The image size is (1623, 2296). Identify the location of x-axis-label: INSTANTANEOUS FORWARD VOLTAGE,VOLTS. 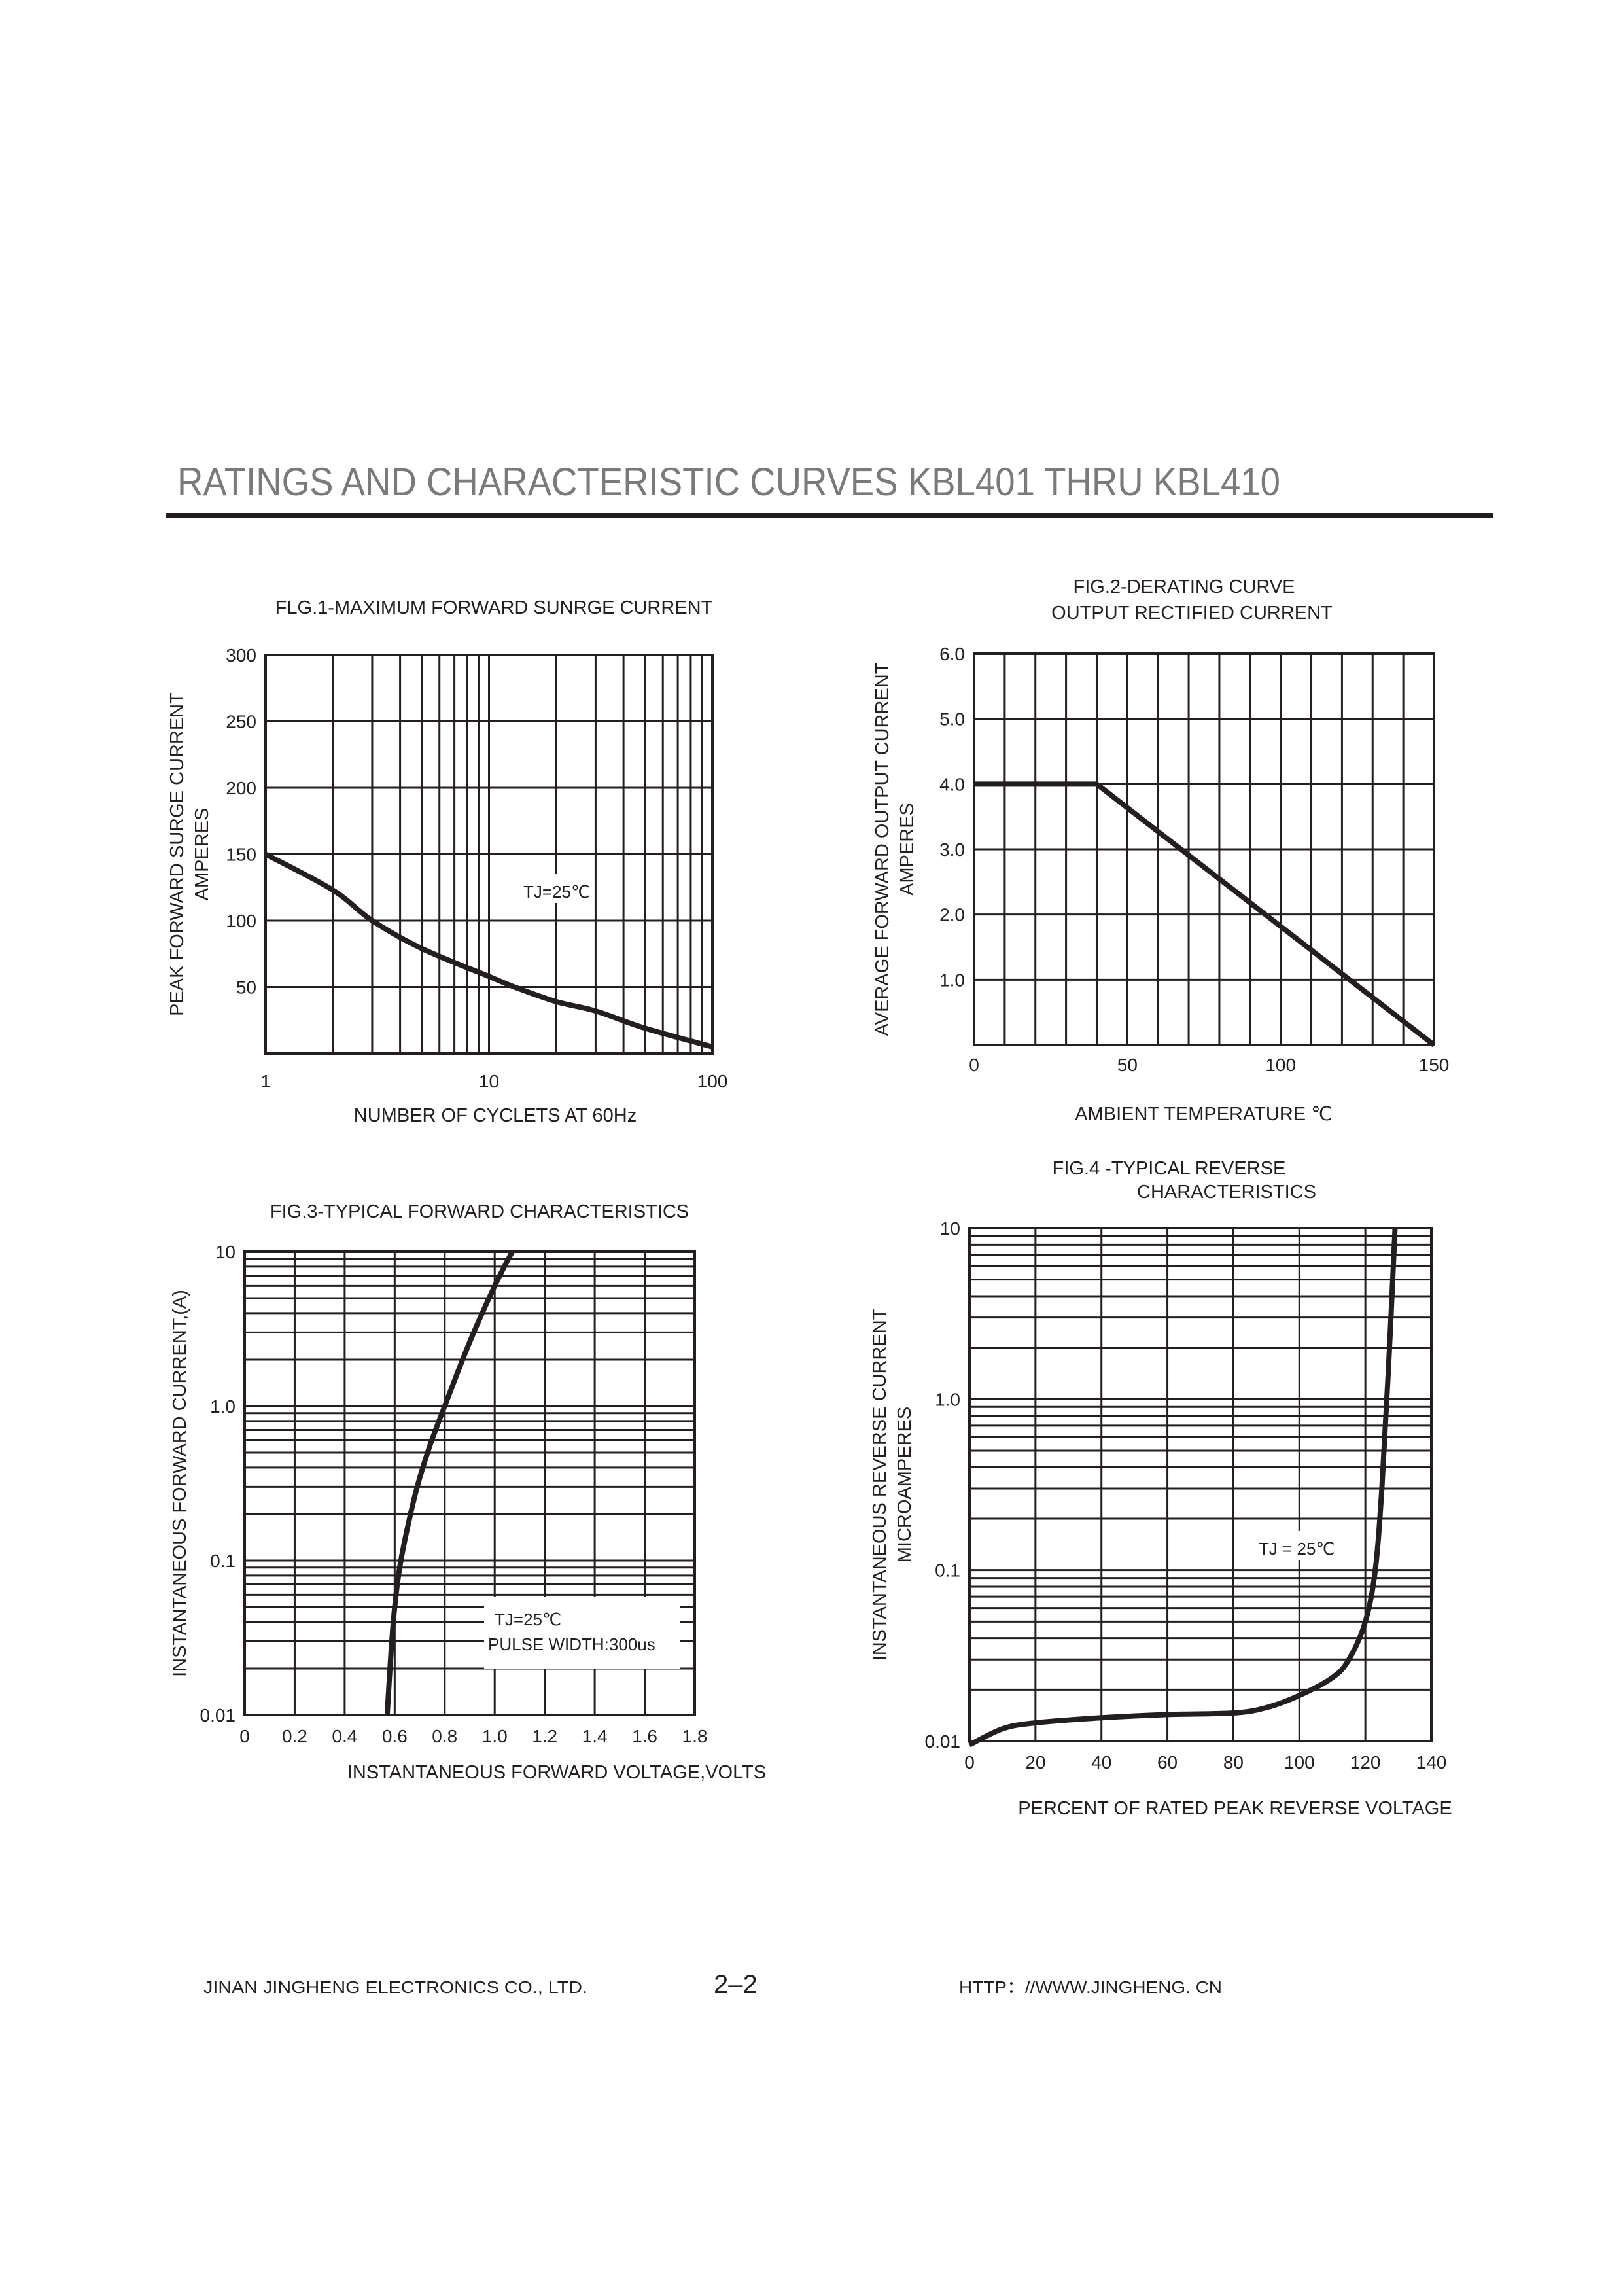
(557, 1773).